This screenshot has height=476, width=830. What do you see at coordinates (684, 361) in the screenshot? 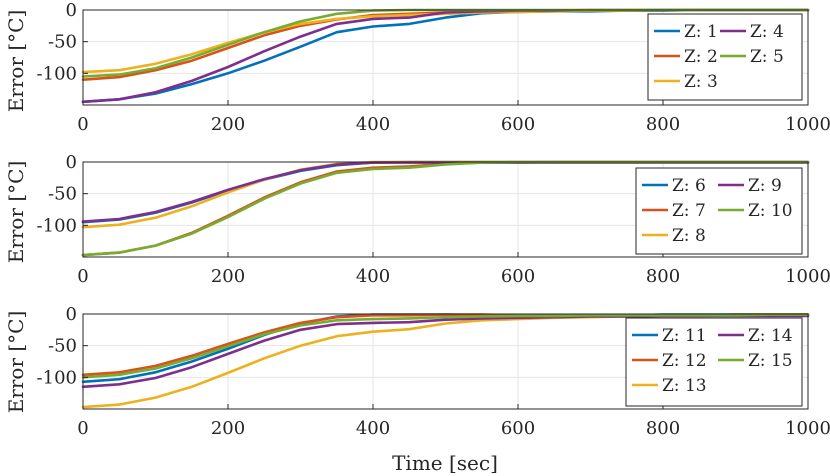
I see `legend-entry-label: Z: 12` at bounding box center [684, 361].